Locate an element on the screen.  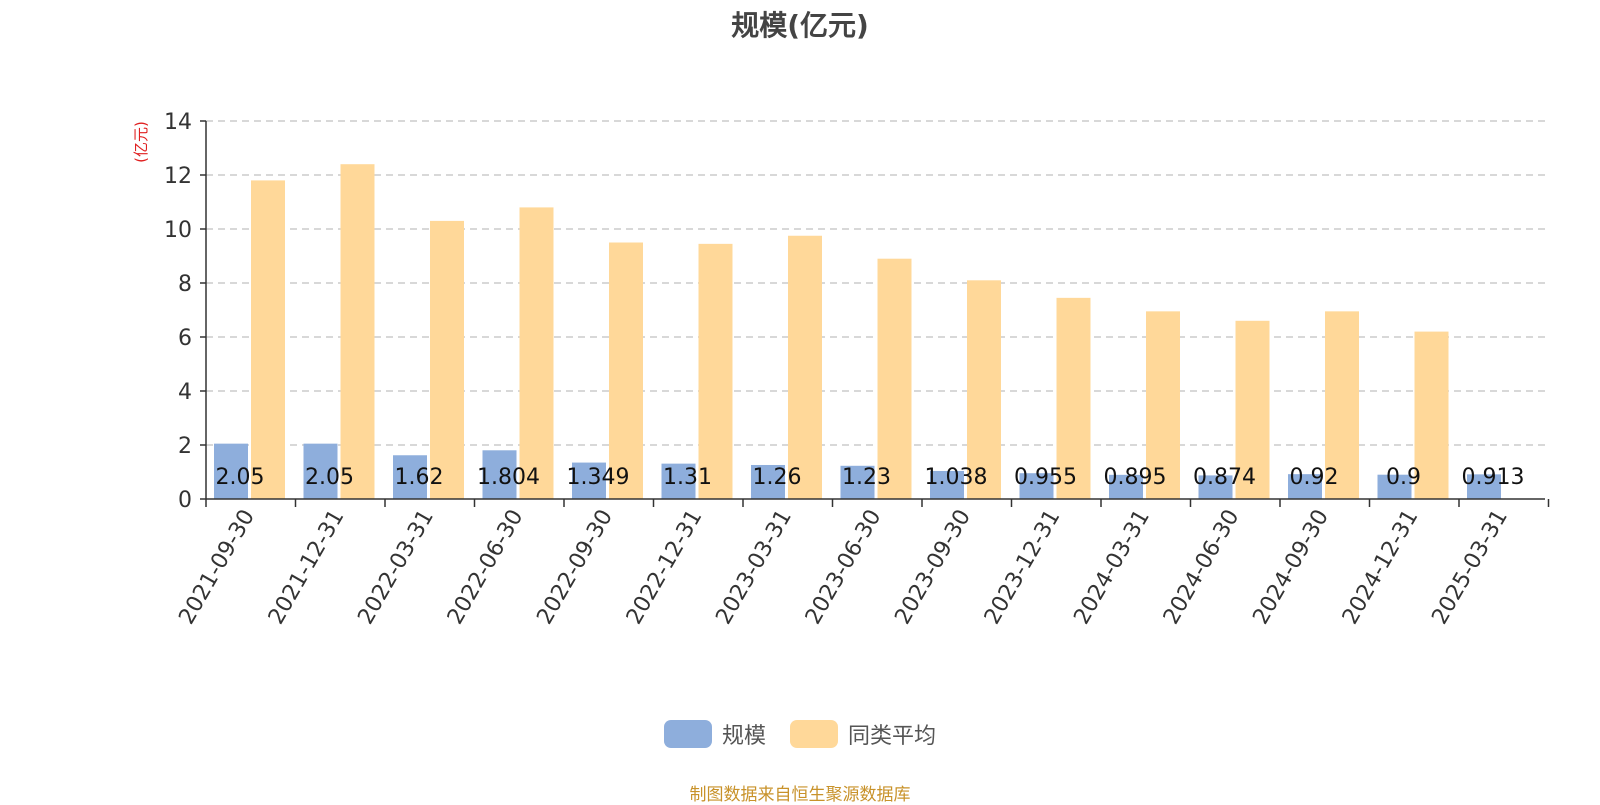
x-tick-label: 2025-03-31 is located at coordinates (1470, 567).